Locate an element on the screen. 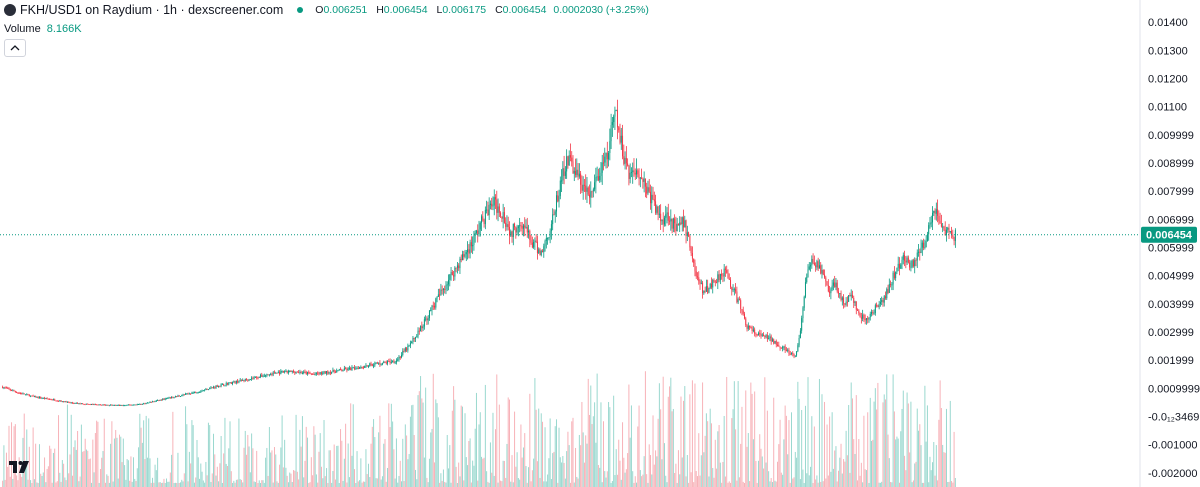 The image size is (1200, 487). chevron-up-icon is located at coordinates (15, 48).